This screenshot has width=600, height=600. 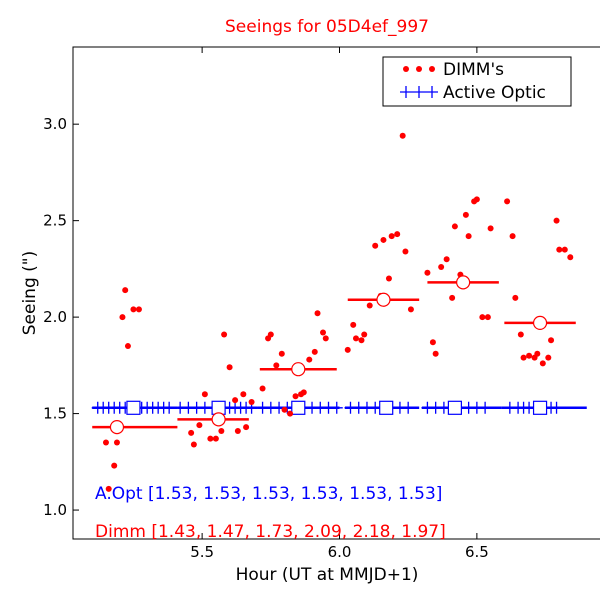 I want to click on legend-dimm-marker, so click(x=419, y=69).